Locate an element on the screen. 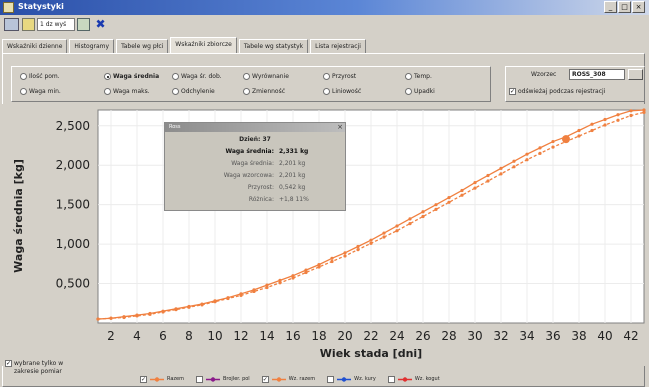  highlighted-point is located at coordinates (566, 139).